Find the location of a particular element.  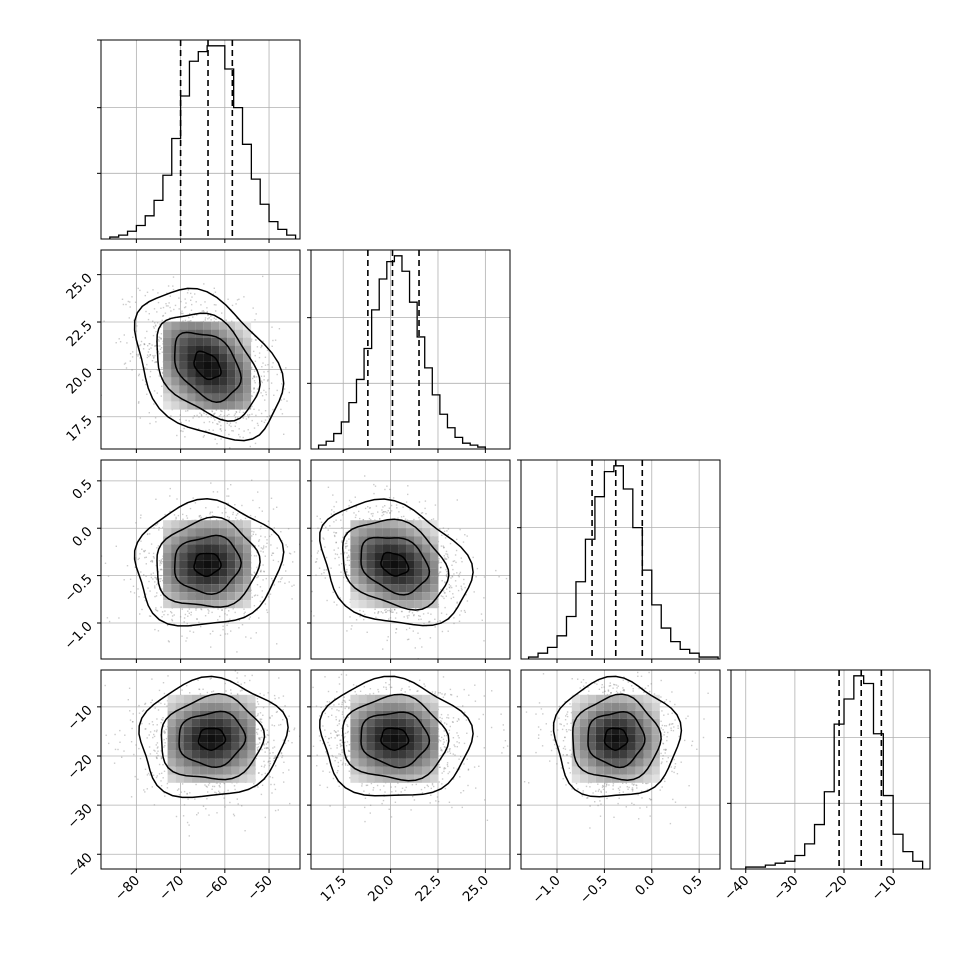

y-tick-label: 0.5 is located at coordinates (82, 489).